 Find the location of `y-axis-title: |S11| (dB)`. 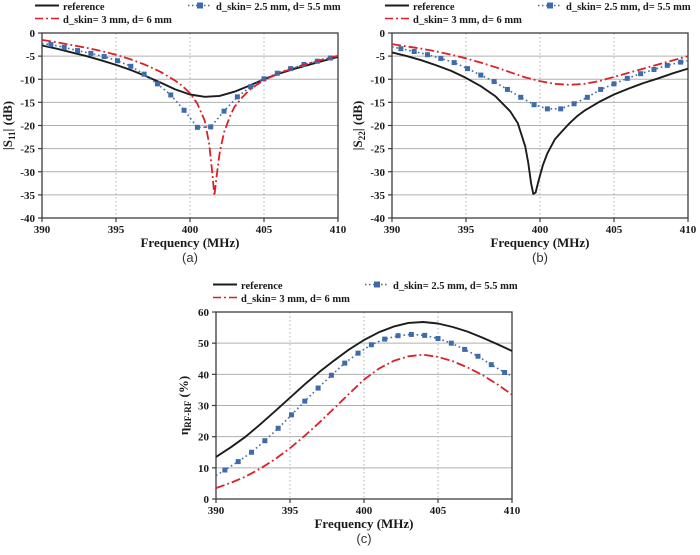

y-axis-title: |S11| (dB) is located at coordinates (8, 125).